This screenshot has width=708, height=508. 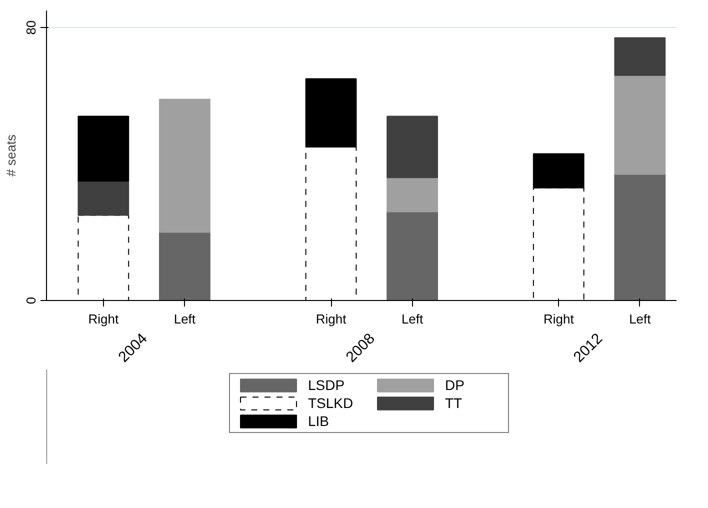 I want to click on legend-label: TT, so click(x=454, y=403).